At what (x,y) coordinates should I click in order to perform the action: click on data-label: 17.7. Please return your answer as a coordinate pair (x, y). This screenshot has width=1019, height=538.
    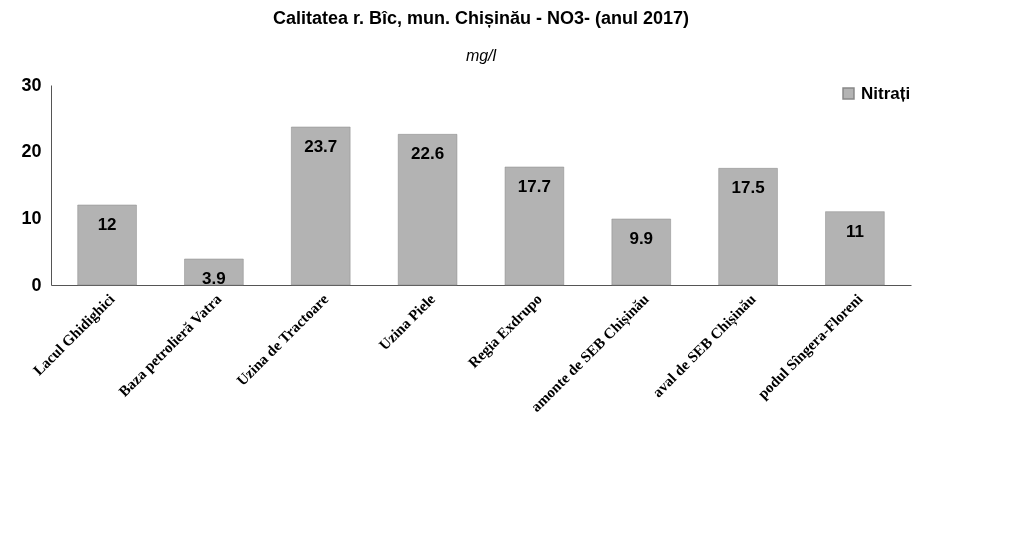
    Looking at the image, I should click on (534, 186).